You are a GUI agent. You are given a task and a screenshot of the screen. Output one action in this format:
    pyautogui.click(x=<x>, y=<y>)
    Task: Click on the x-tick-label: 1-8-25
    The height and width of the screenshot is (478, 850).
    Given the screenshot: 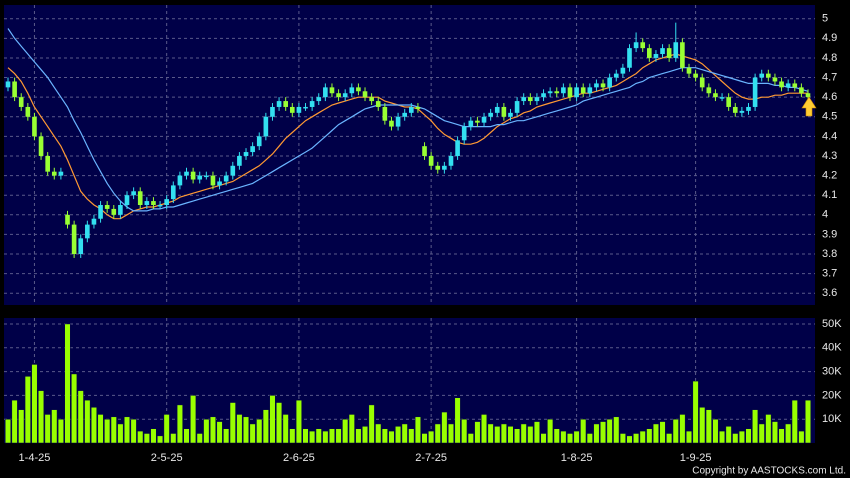 What is the action you would take?
    pyautogui.click(x=577, y=458)
    